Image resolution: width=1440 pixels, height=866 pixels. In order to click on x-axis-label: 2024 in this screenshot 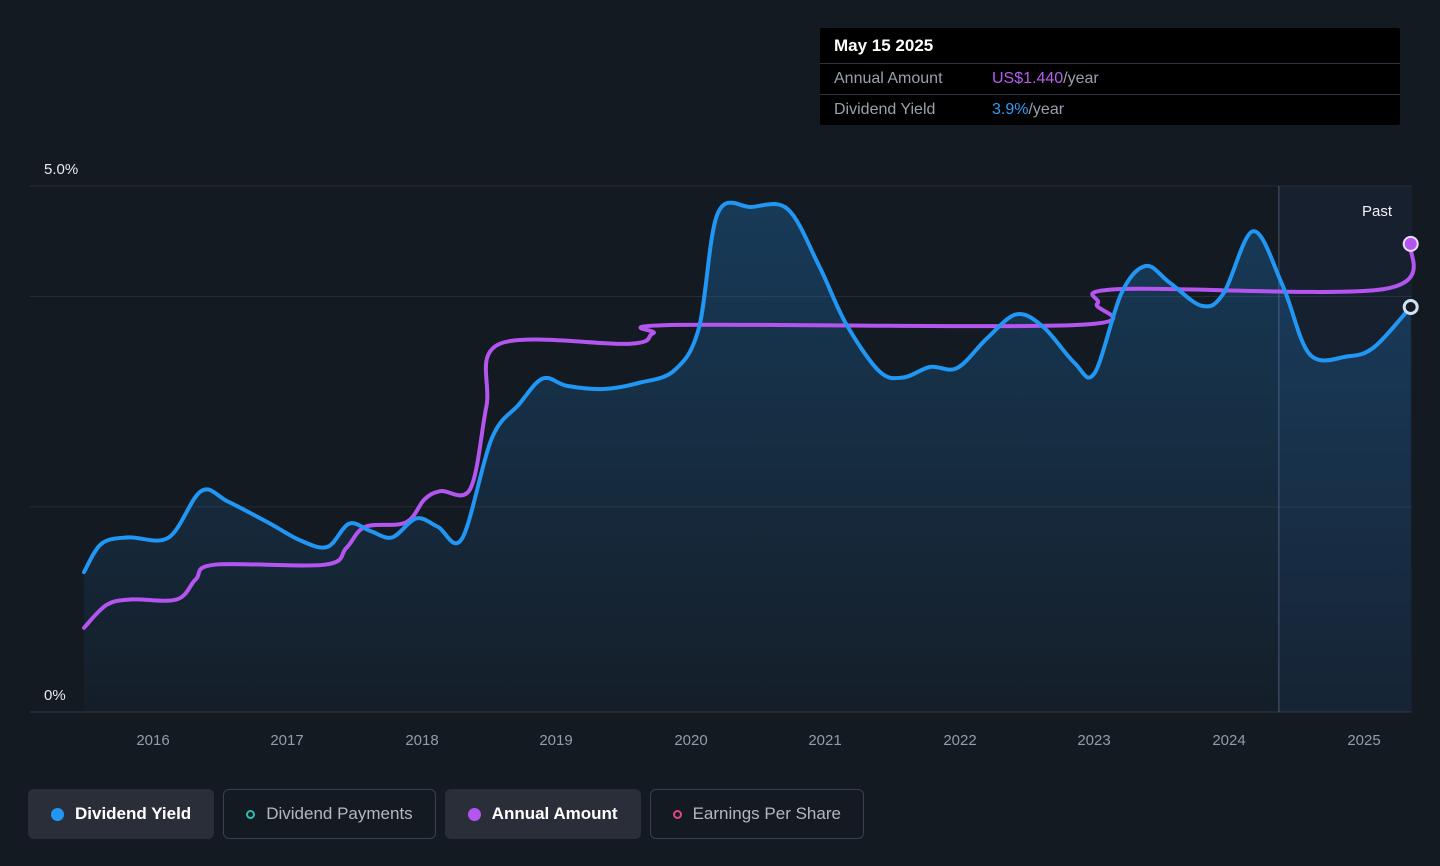, I will do `click(1229, 740)`.